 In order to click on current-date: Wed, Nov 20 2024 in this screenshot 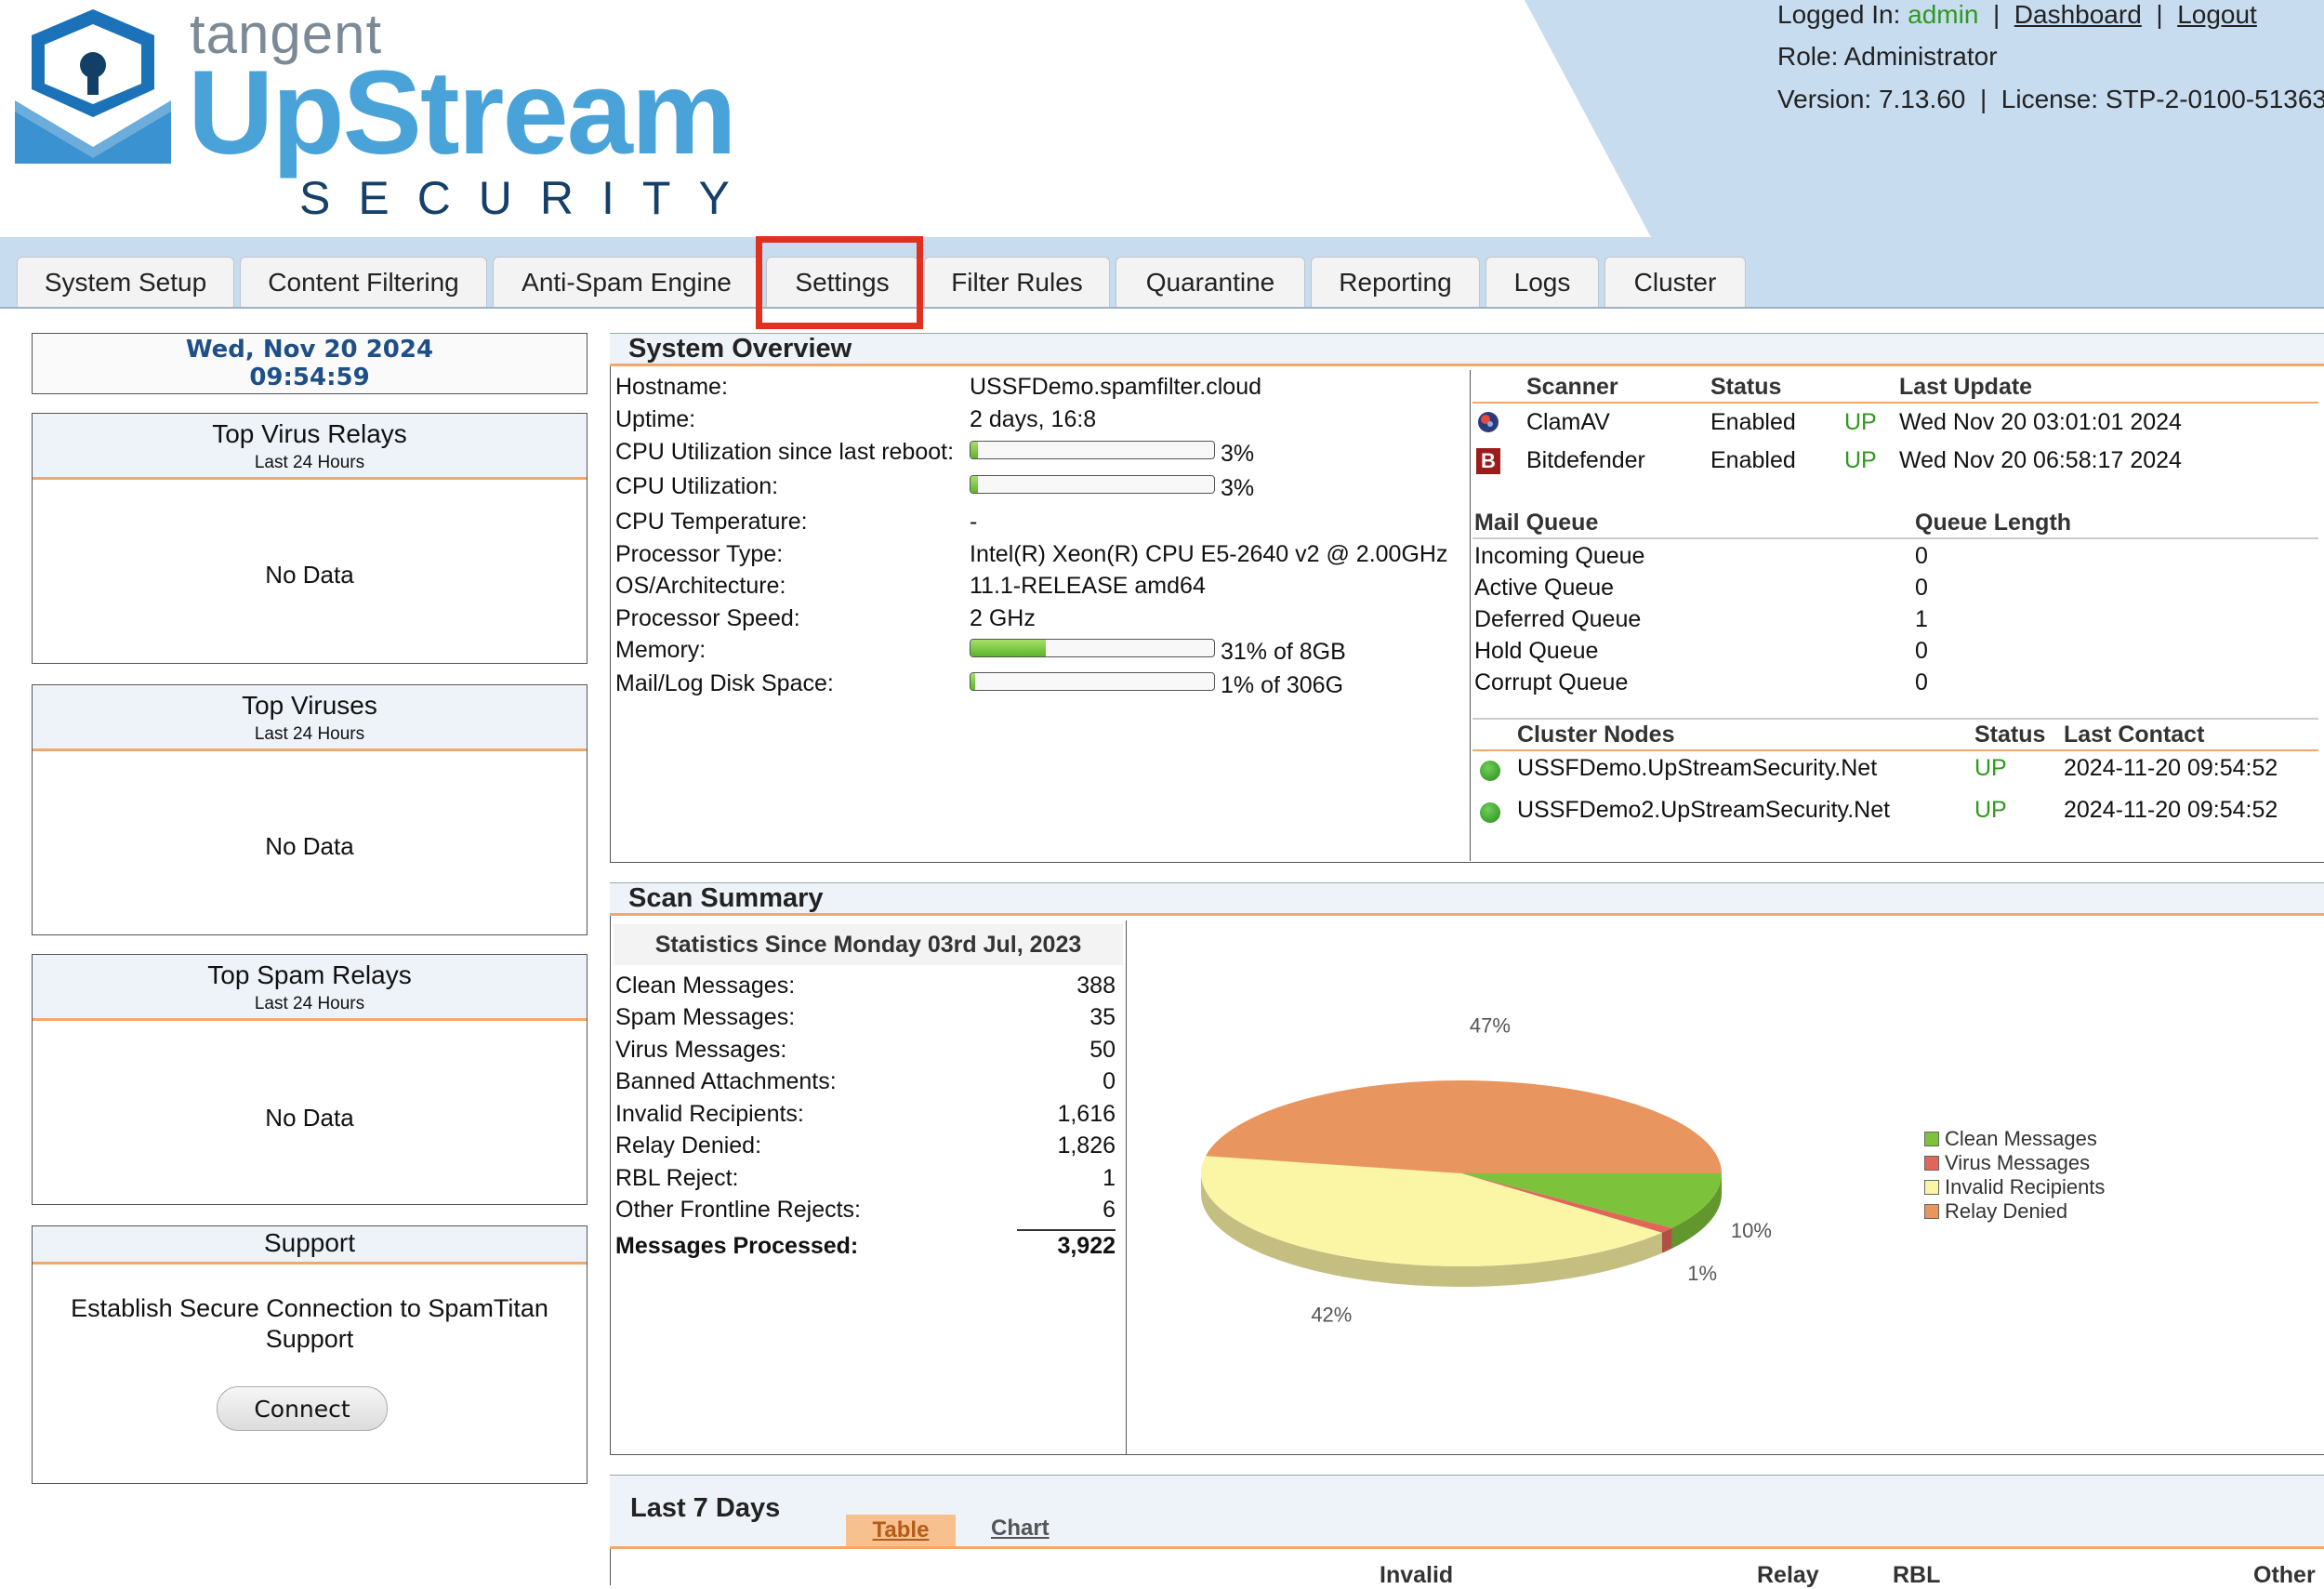, I will do `click(309, 350)`.